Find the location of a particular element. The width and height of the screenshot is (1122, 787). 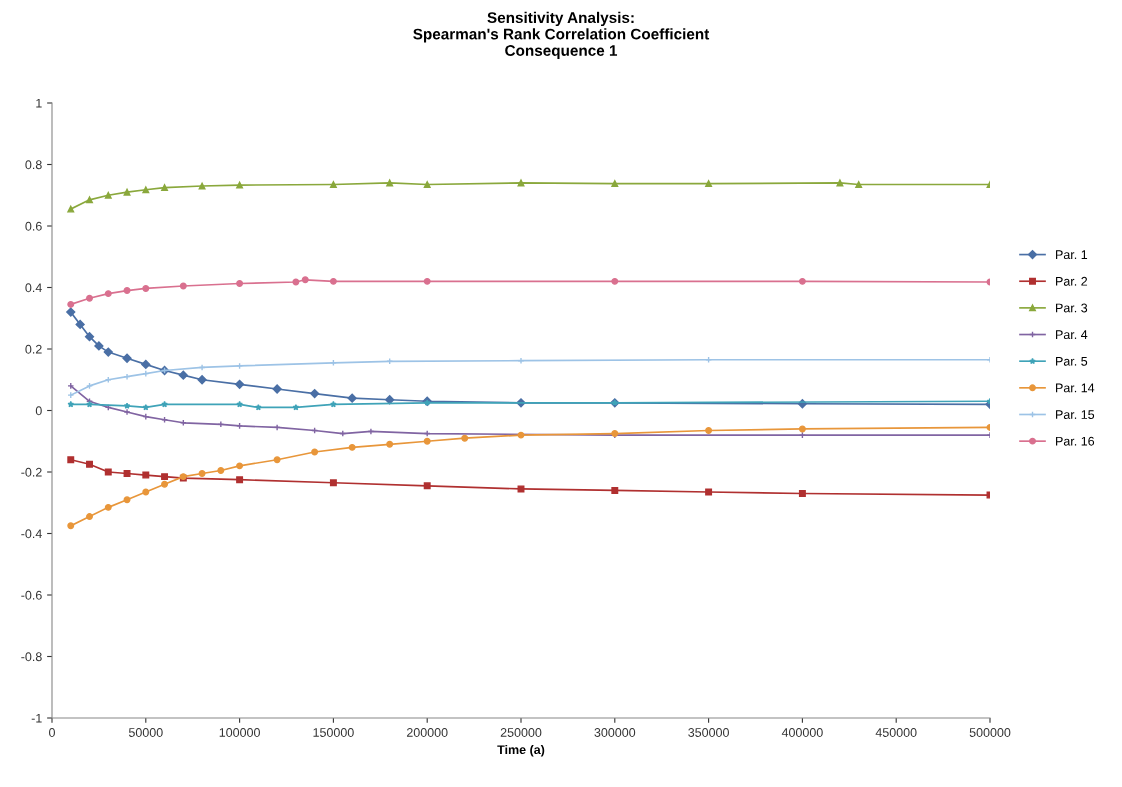

x-axis-title: Time (a) is located at coordinates (521, 750).